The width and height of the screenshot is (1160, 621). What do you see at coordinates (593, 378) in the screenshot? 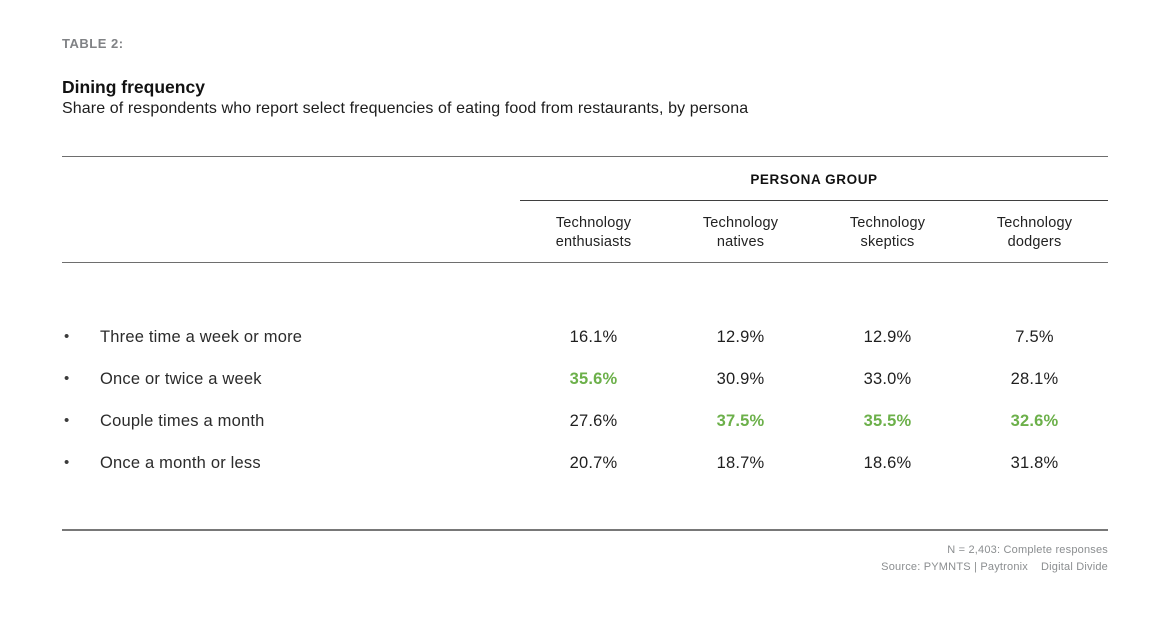
I see `value-cell: 35.6%` at bounding box center [593, 378].